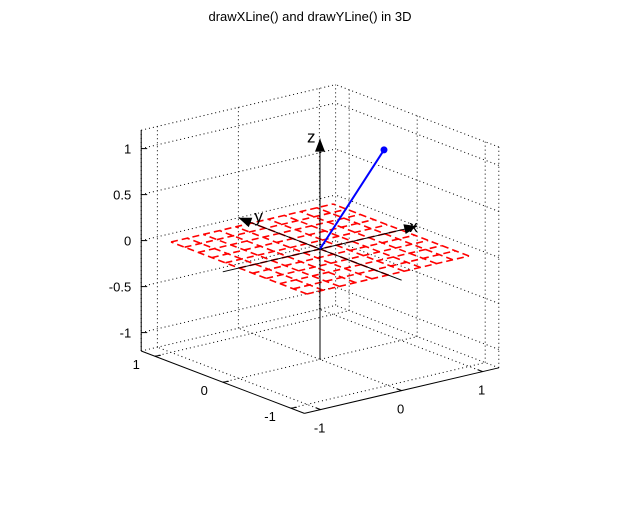  Describe the element at coordinates (136, 364) in the screenshot. I see `y-tick-label: 1` at that location.